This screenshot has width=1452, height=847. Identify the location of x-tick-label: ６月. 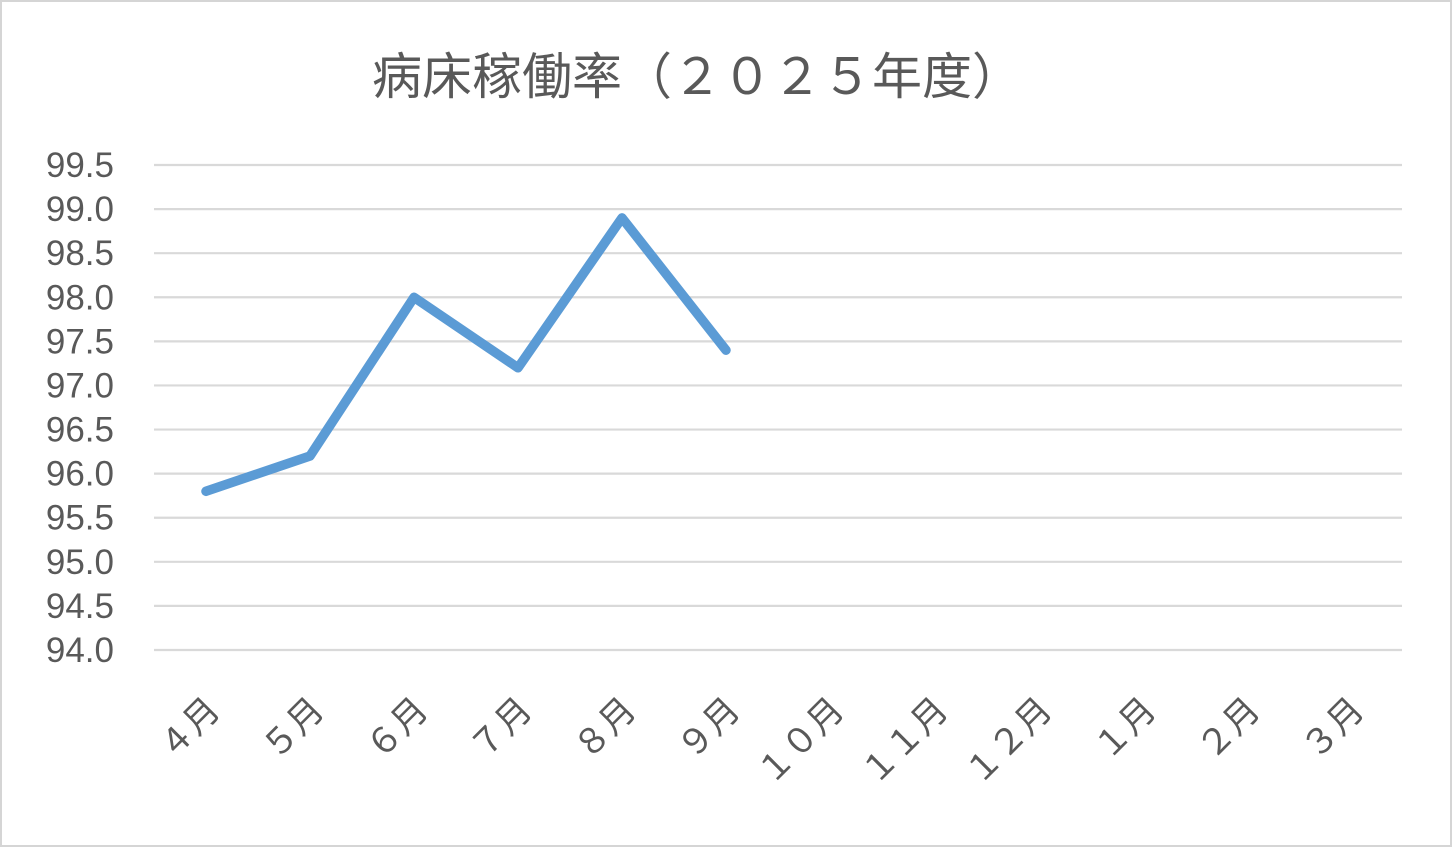
(397, 728).